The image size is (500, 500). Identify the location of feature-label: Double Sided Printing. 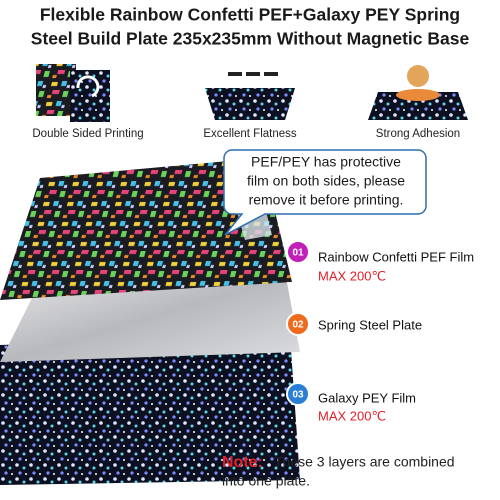
(87, 134).